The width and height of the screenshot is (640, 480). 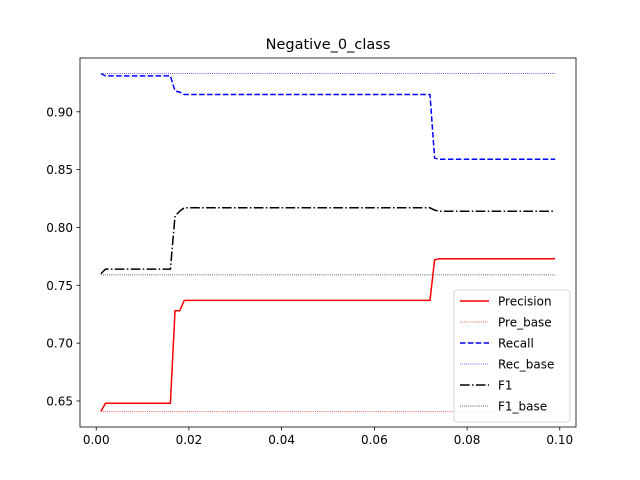 What do you see at coordinates (374, 440) in the screenshot?
I see `x-tick-label: 0.06` at bounding box center [374, 440].